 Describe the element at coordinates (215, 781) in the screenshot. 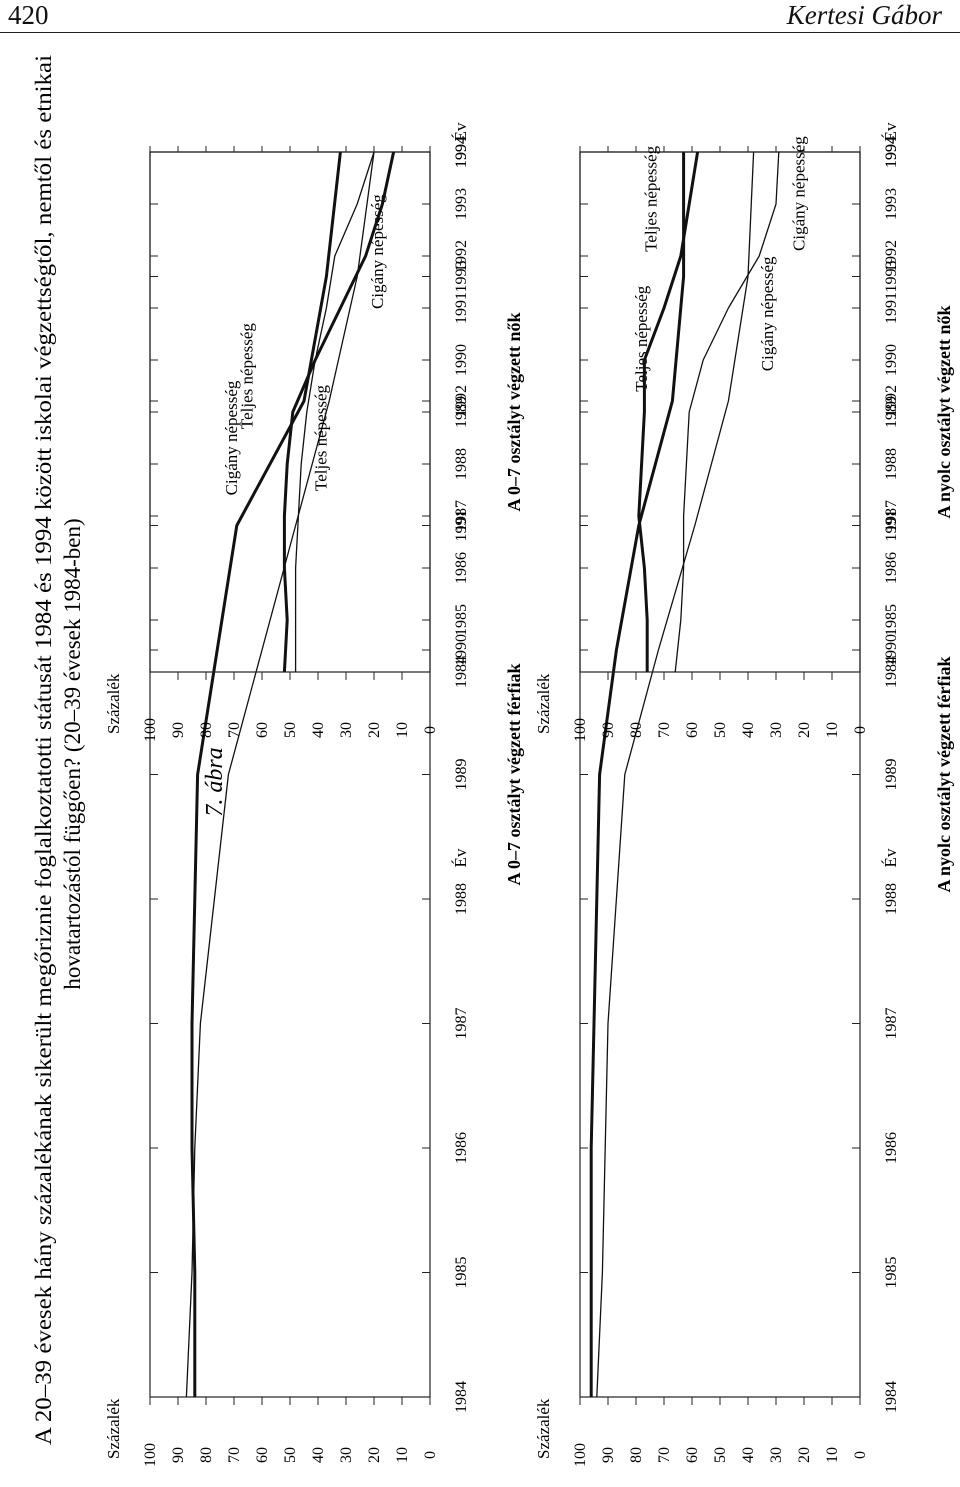

I see `figure-label: 7. ábra` at that location.